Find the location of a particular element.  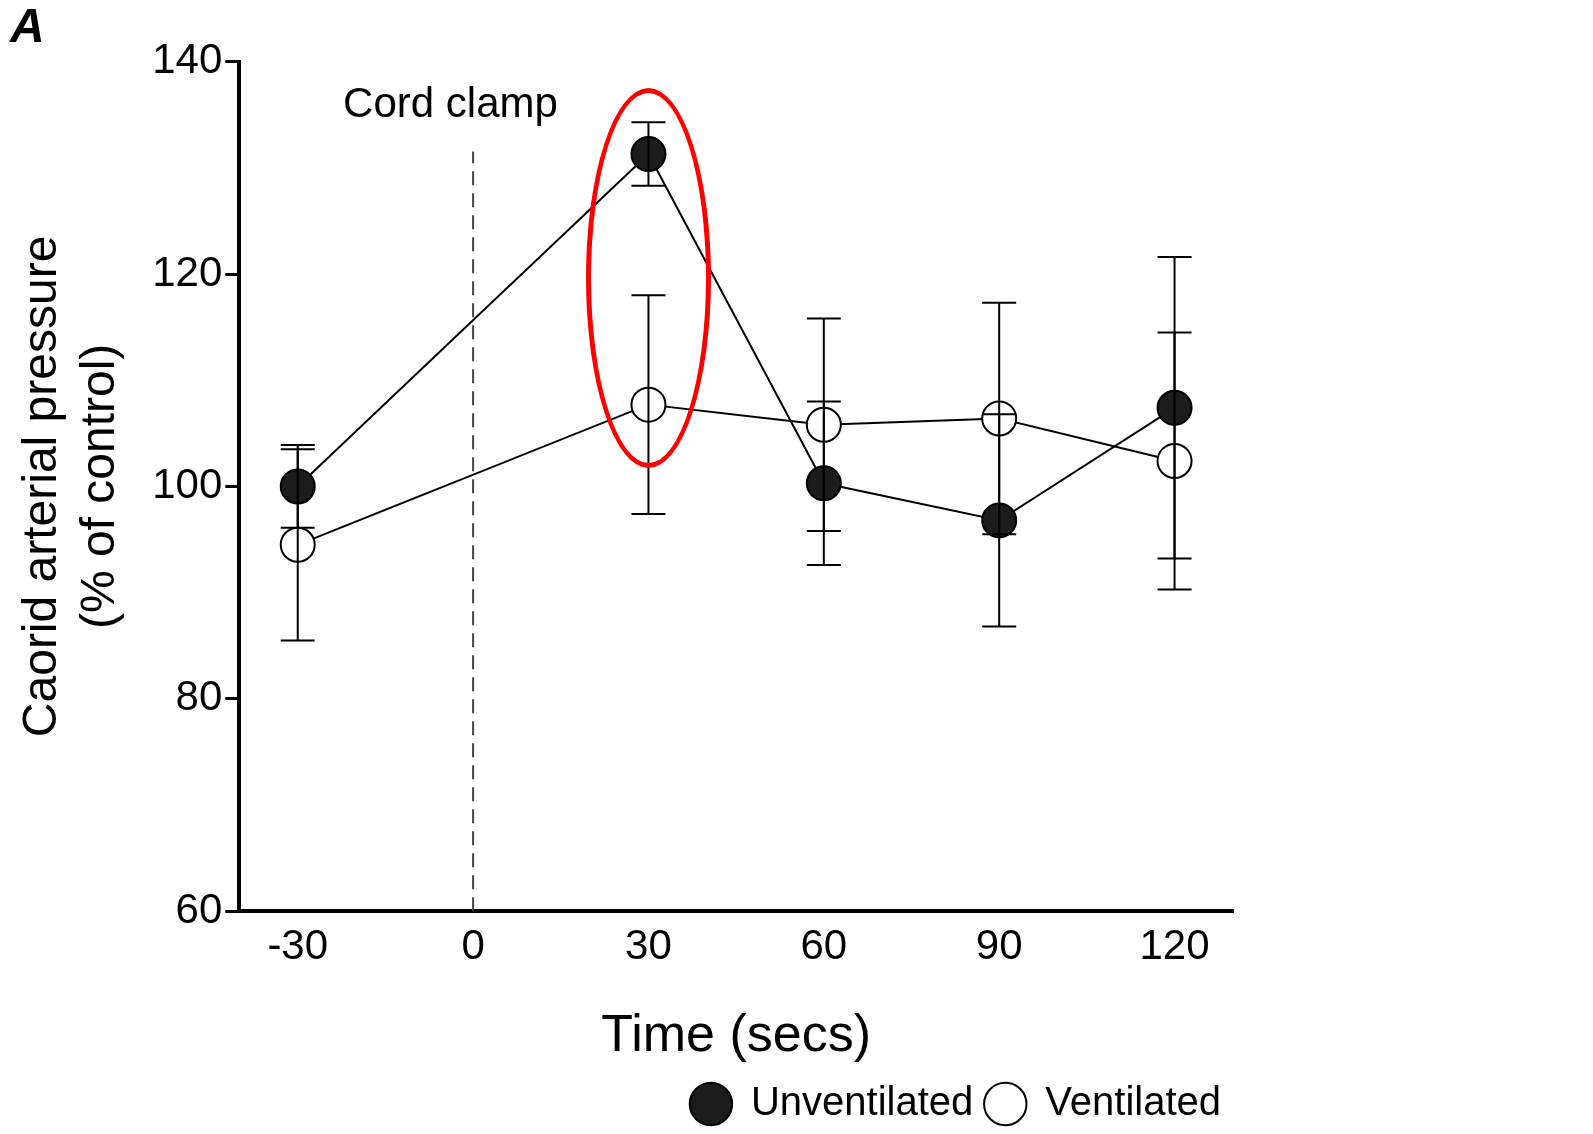

legend-label: Unventilated is located at coordinates (862, 1101).